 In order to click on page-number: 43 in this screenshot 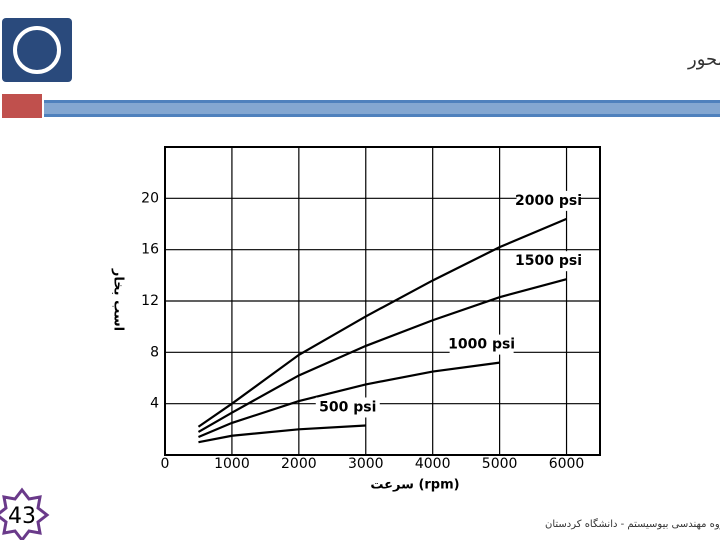, I will do `click(22, 516)`.